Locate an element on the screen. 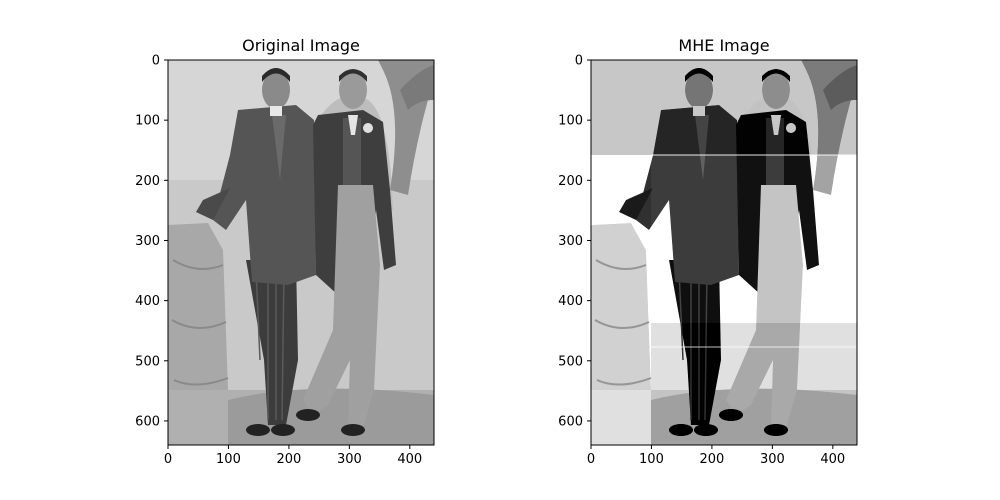  panel-title-original: Original Image is located at coordinates (301, 45).